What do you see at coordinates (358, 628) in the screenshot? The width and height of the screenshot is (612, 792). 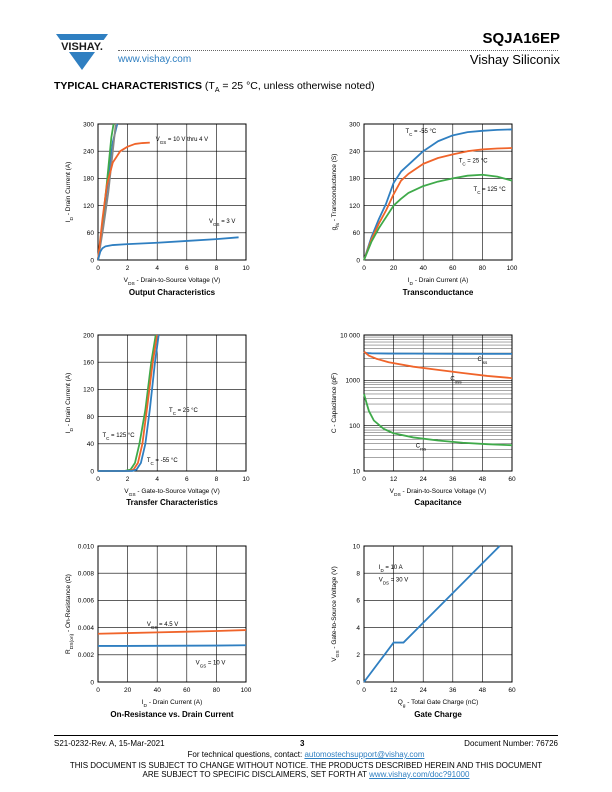 I see `gate-y-tick: 4` at bounding box center [358, 628].